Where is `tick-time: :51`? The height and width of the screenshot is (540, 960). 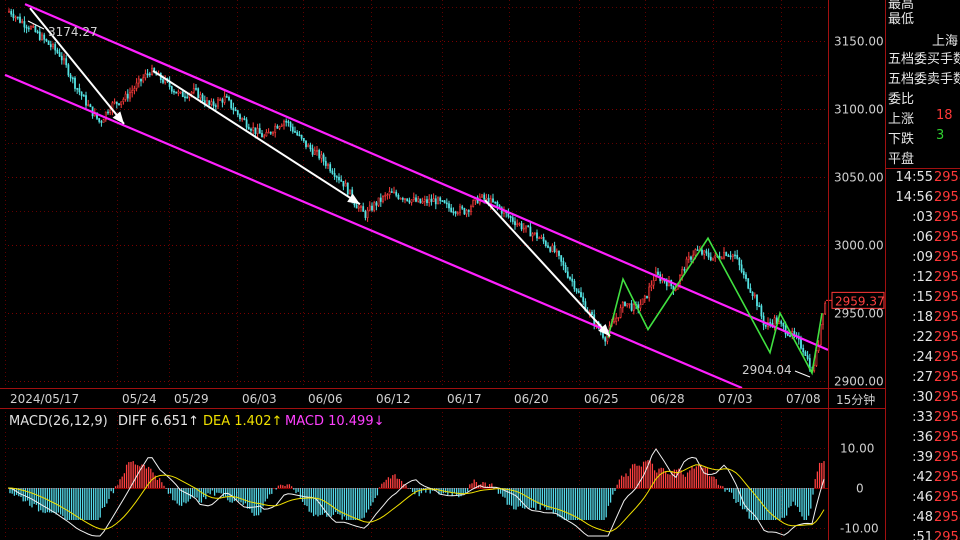 tick-time: :51 is located at coordinates (922, 535).